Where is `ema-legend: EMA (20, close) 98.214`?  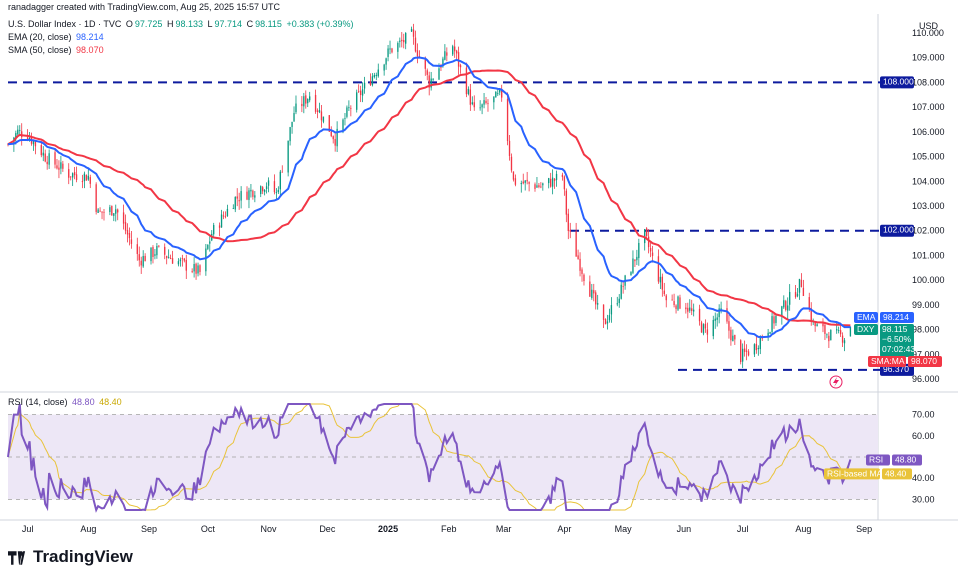 ema-legend: EMA (20, close) 98.214 is located at coordinates (57, 37).